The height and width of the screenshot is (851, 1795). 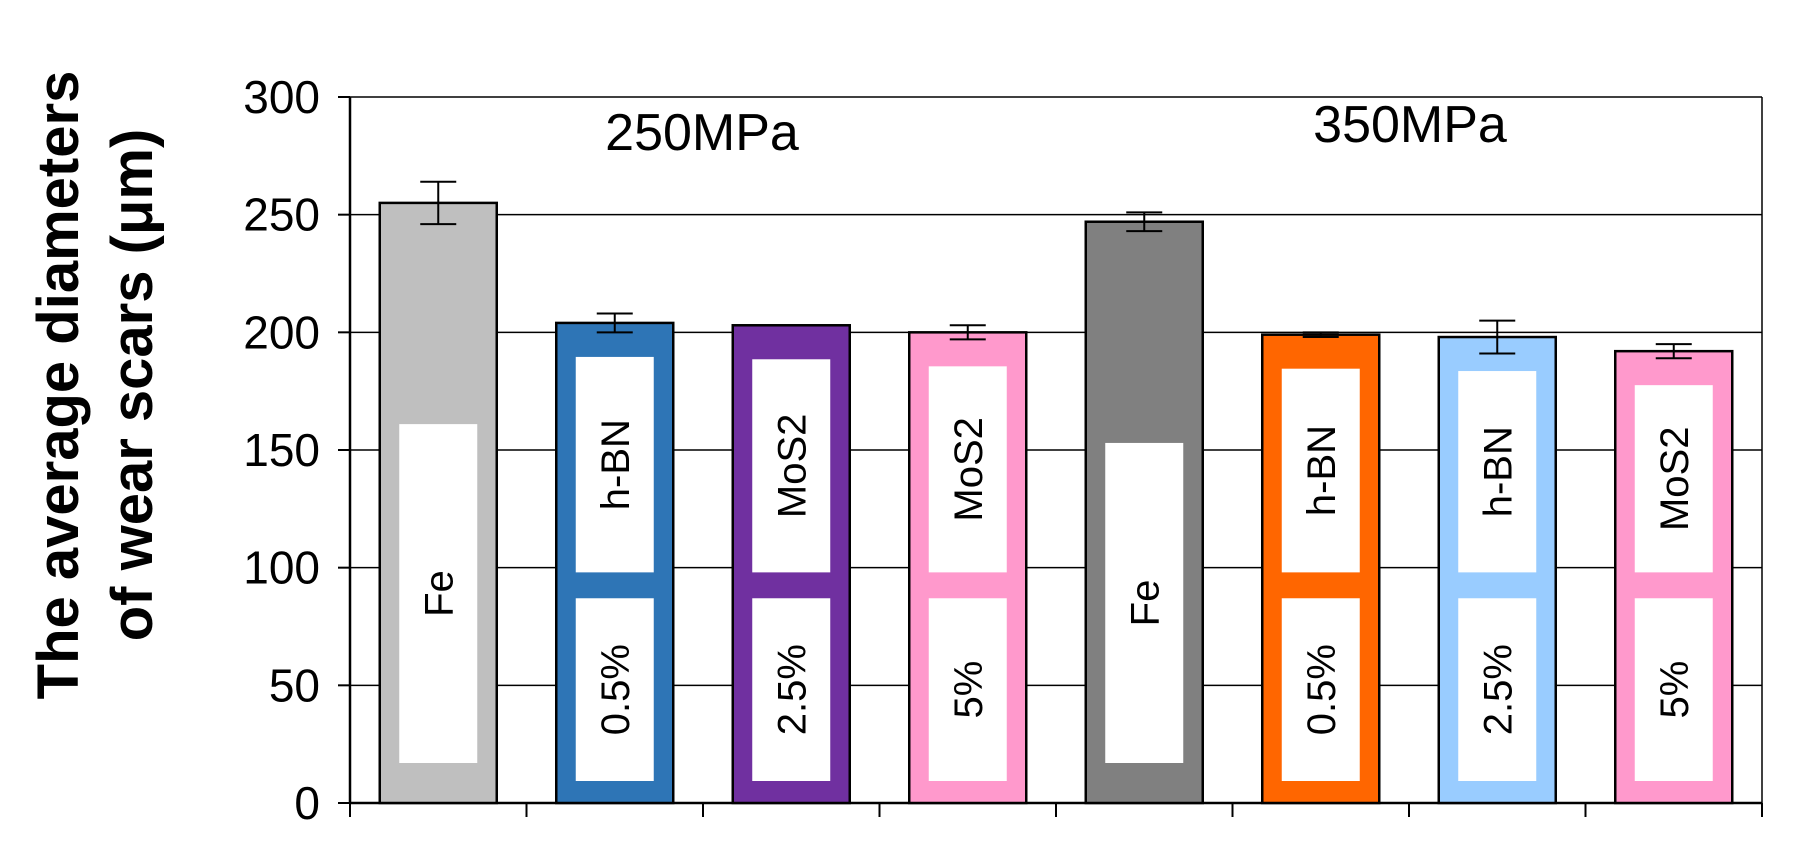 I want to click on y-axis-label-line1: The average diameters, so click(x=58, y=385).